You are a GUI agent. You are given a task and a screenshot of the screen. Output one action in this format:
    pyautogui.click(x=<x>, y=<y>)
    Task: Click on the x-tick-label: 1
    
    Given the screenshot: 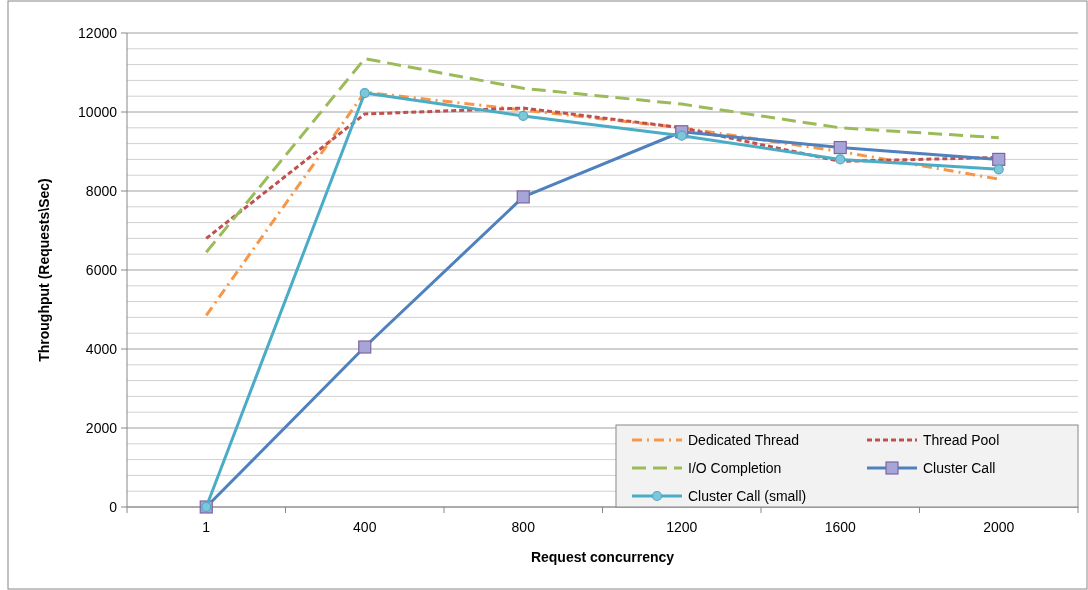 What is the action you would take?
    pyautogui.click(x=206, y=527)
    